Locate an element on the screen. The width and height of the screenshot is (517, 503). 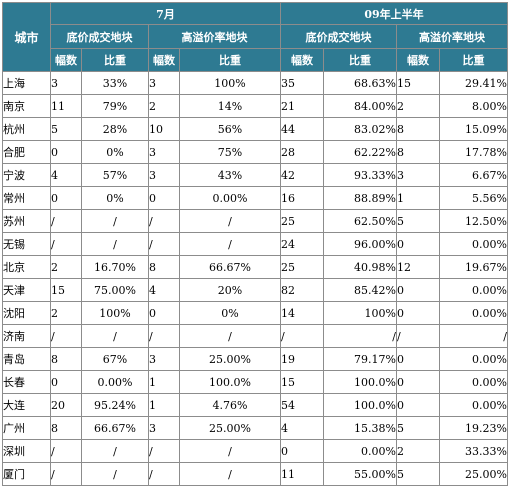
h1-floor-count: 44 is located at coordinates (302, 129).